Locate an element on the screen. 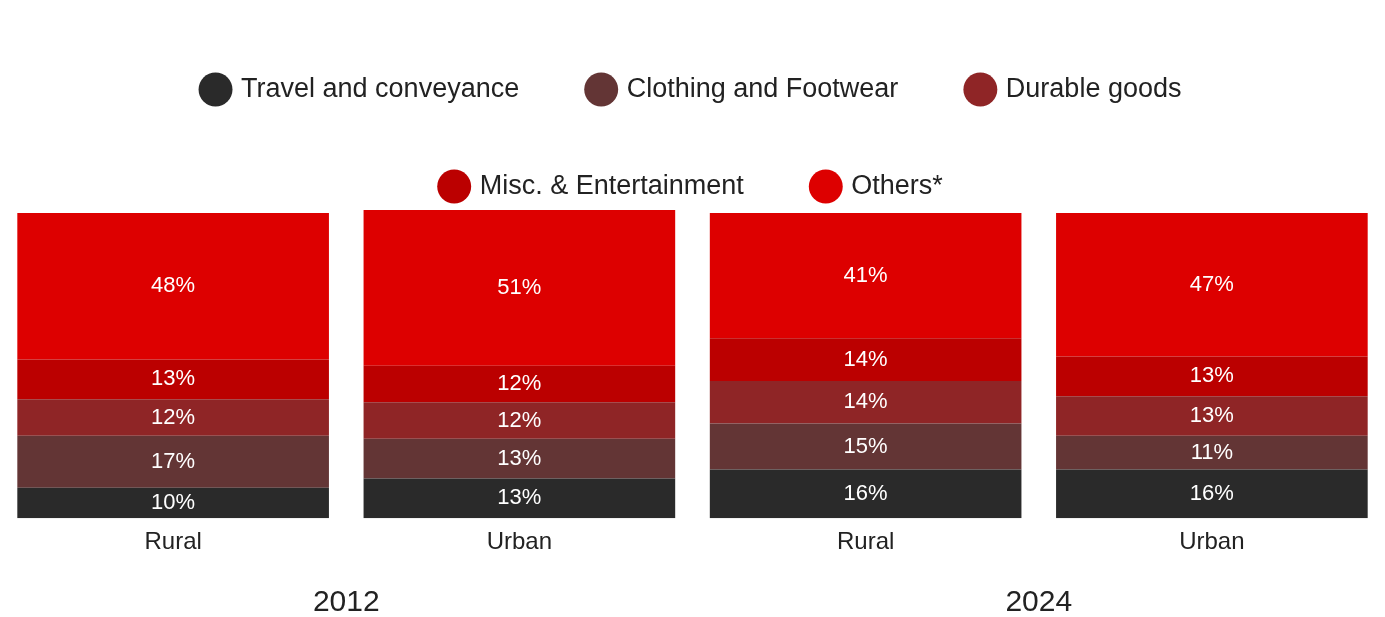 This screenshot has height=617, width=1385. data-label: 10% is located at coordinates (173, 502).